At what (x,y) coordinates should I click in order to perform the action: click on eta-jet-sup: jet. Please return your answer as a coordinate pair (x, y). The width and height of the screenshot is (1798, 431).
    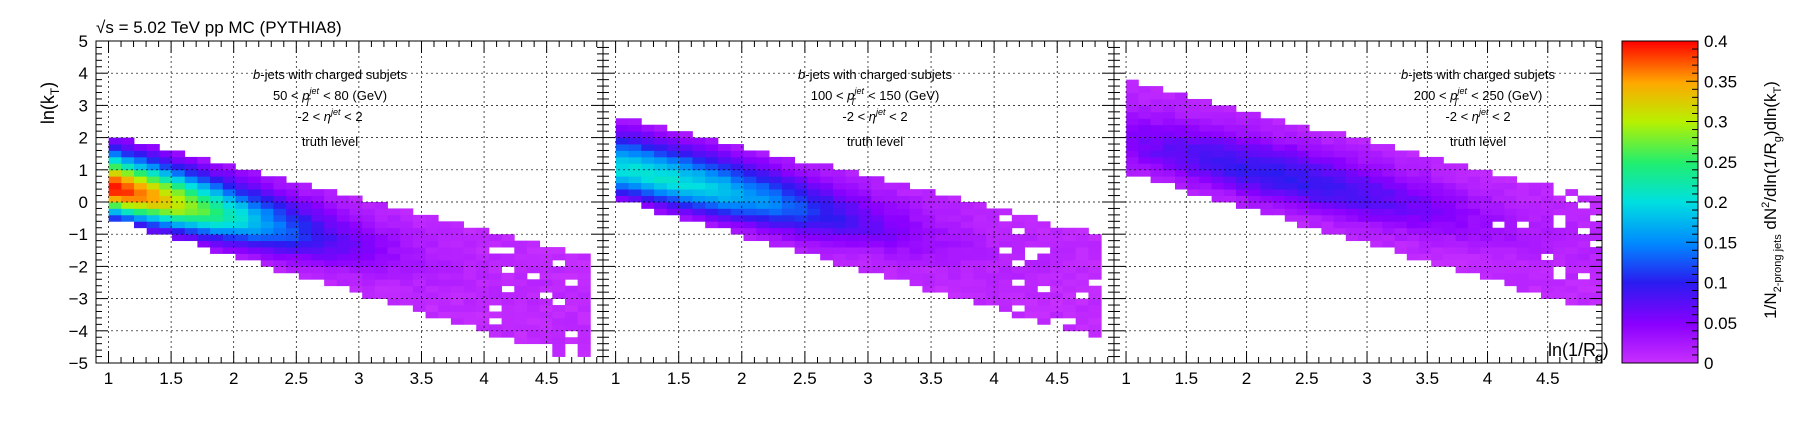
    Looking at the image, I should click on (335, 112).